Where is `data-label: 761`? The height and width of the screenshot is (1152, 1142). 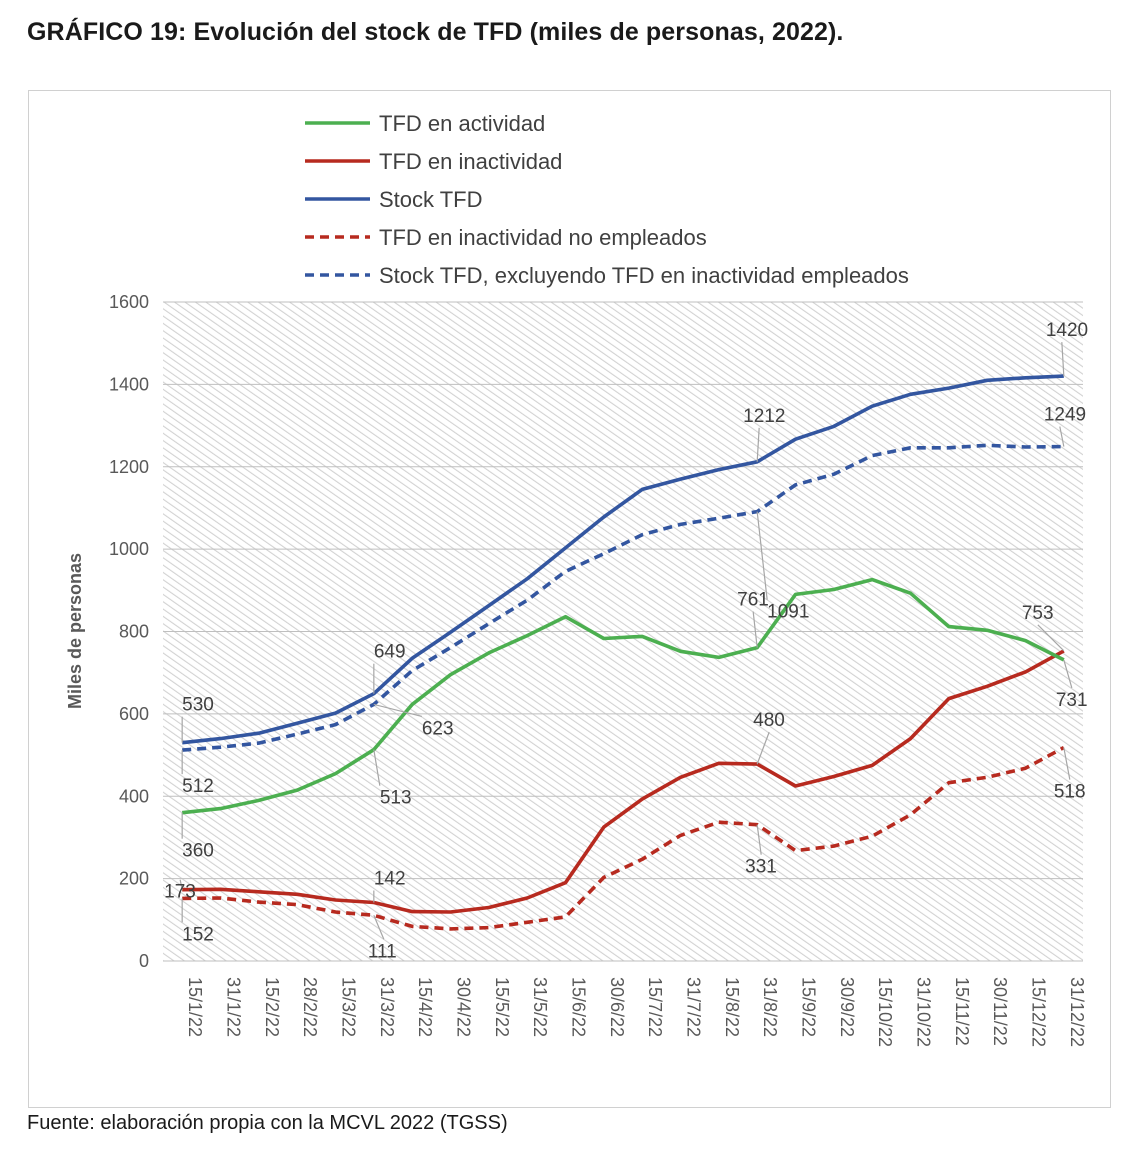
data-label: 761 is located at coordinates (753, 600).